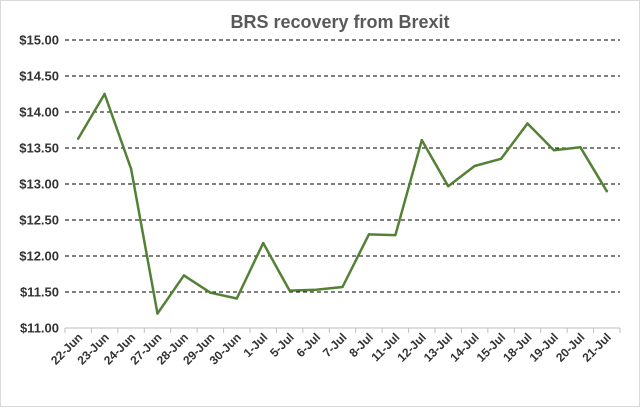 This screenshot has width=640, height=408. What do you see at coordinates (39, 220) in the screenshot?
I see `y-tick-label: $12.50` at bounding box center [39, 220].